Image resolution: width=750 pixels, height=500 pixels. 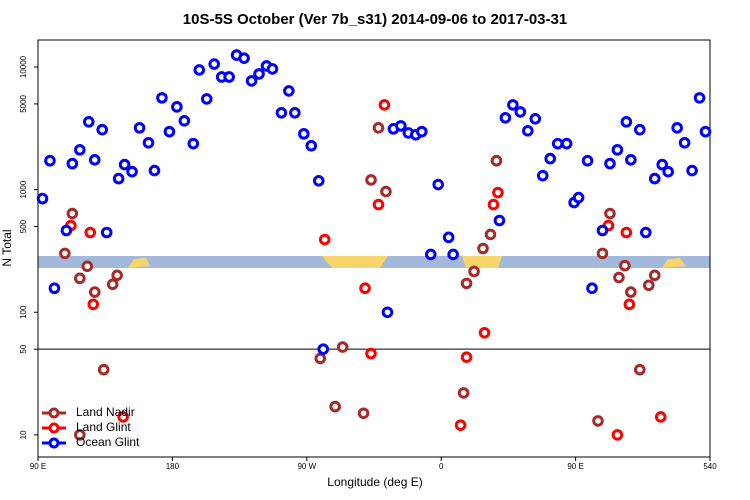 I want to click on y-axis-label: N Total, so click(x=7, y=247).